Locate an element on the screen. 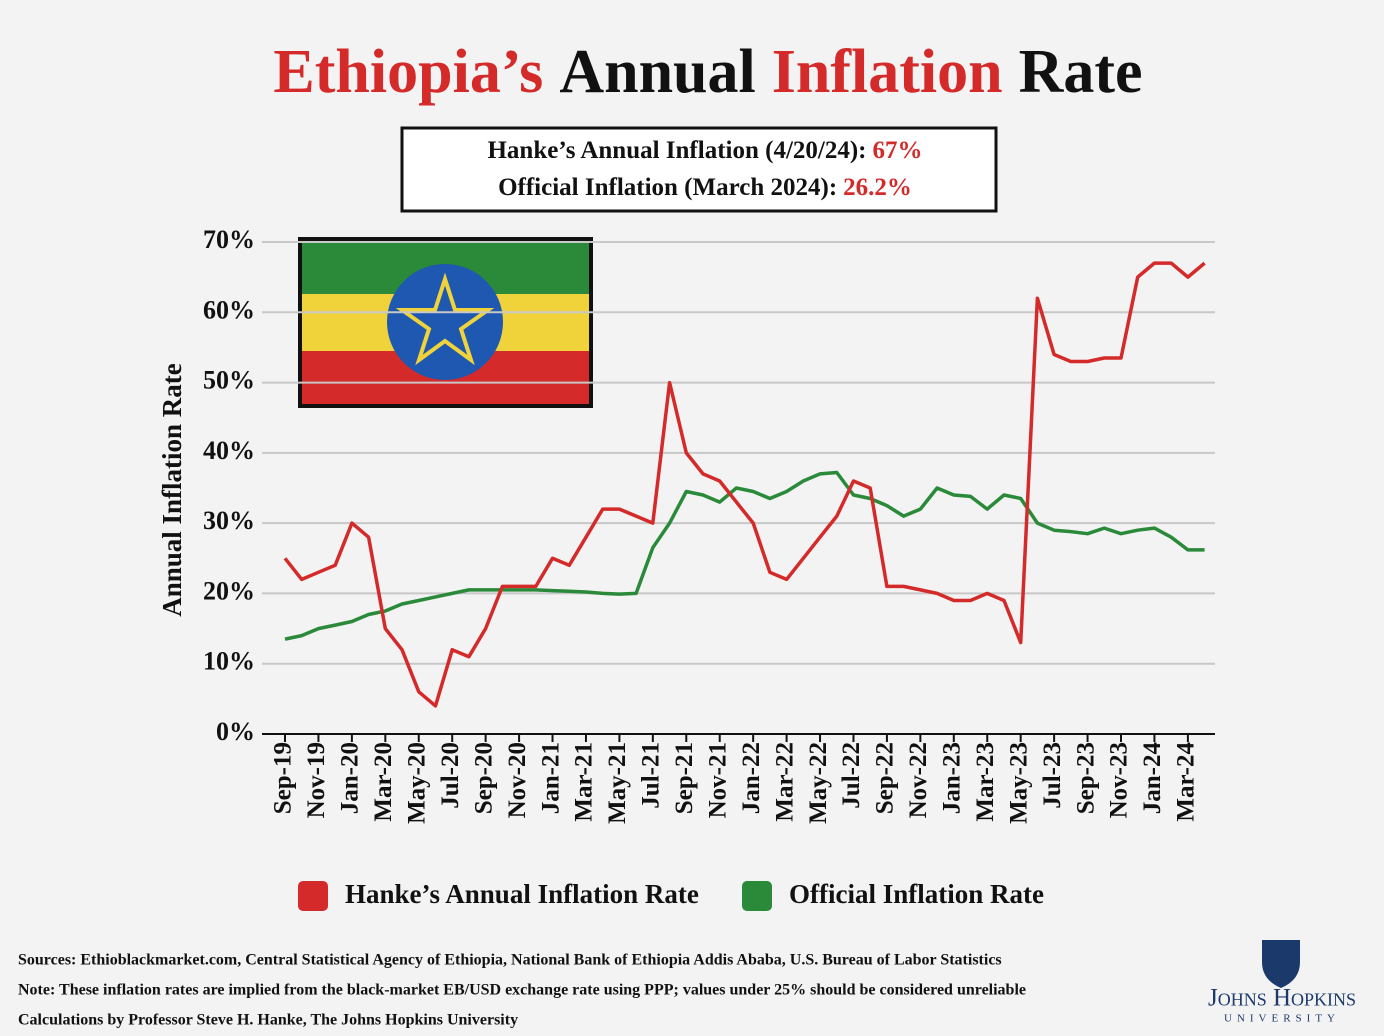 Image resolution: width=1384 pixels, height=1036 pixels. x-tick-label: Jan-22 is located at coordinates (751, 778).